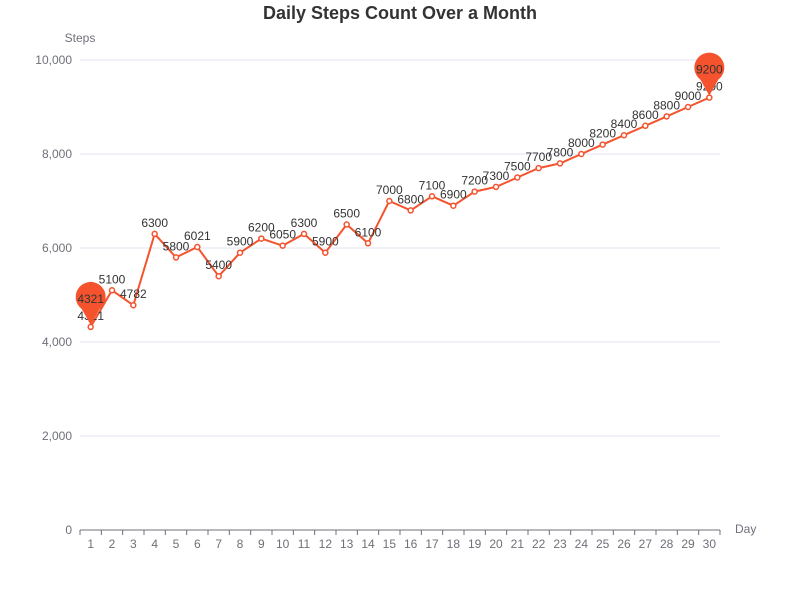  Describe the element at coordinates (602, 134) in the screenshot. I see `data-label: 8200` at that location.